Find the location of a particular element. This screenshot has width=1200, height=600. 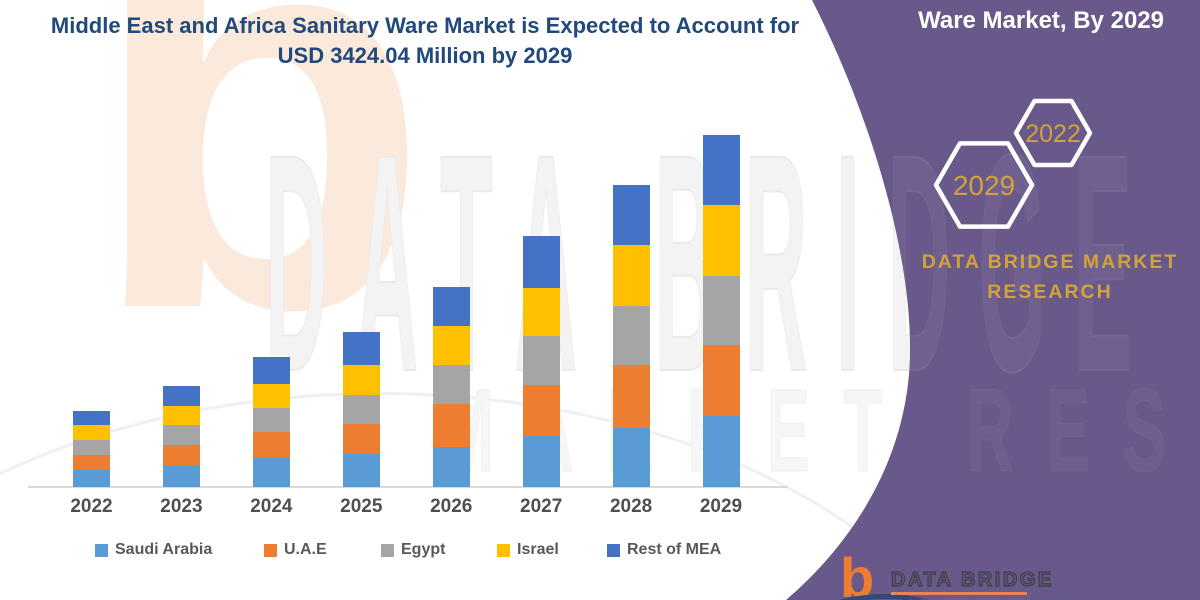

footer-logo-underline is located at coordinates (959, 593).